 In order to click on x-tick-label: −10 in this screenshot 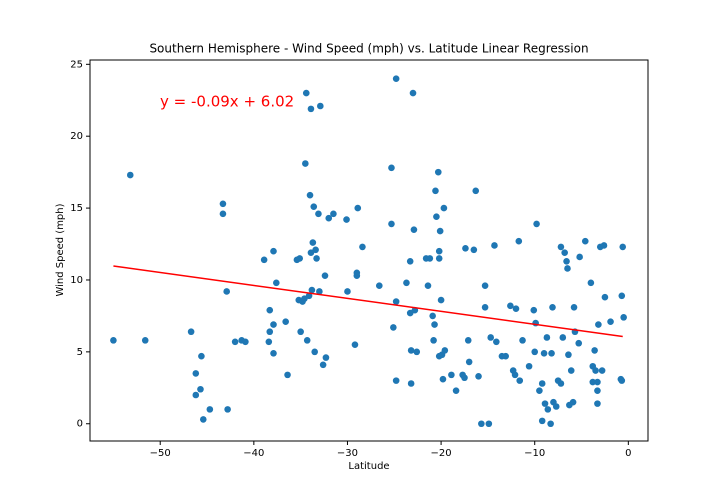, I will do `click(534, 453)`.